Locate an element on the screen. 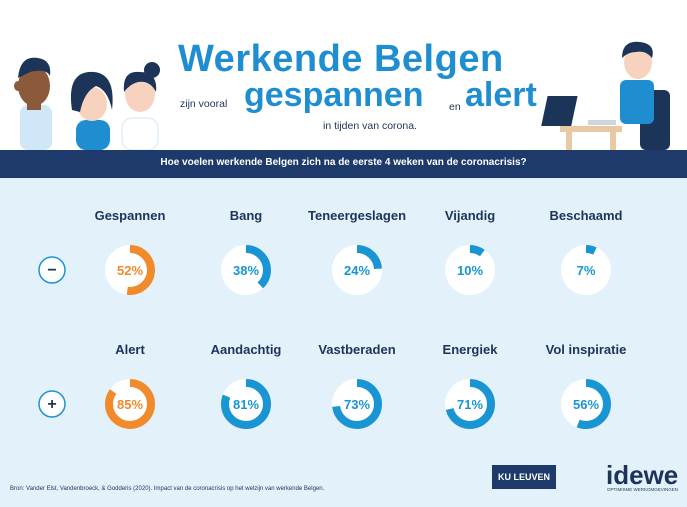  woman-figure-icon is located at coordinates (91, 110).